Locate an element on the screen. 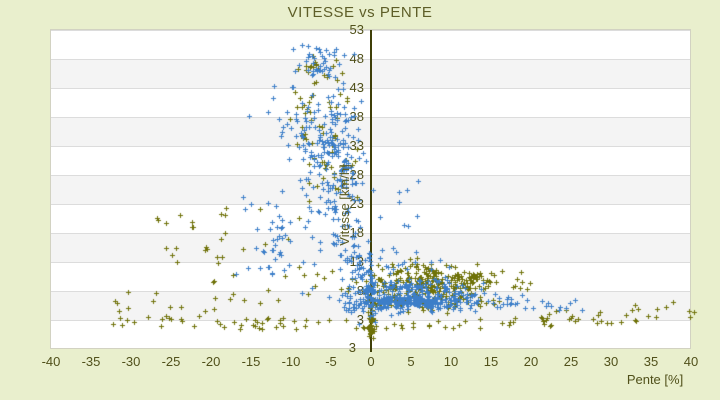 This screenshot has height=400, width=720. chart-title: VITESSE vs PENTE is located at coordinates (360, 12).